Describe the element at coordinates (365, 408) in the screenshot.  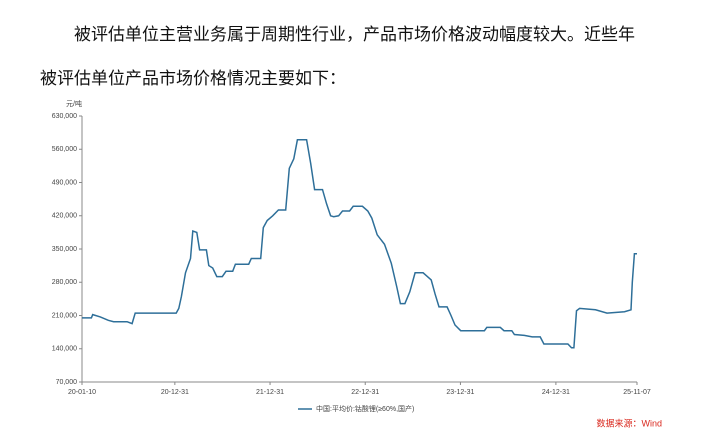
I see `legend-label: 中国:平均价:钴酸锂(≥60%,国产)` at that location.